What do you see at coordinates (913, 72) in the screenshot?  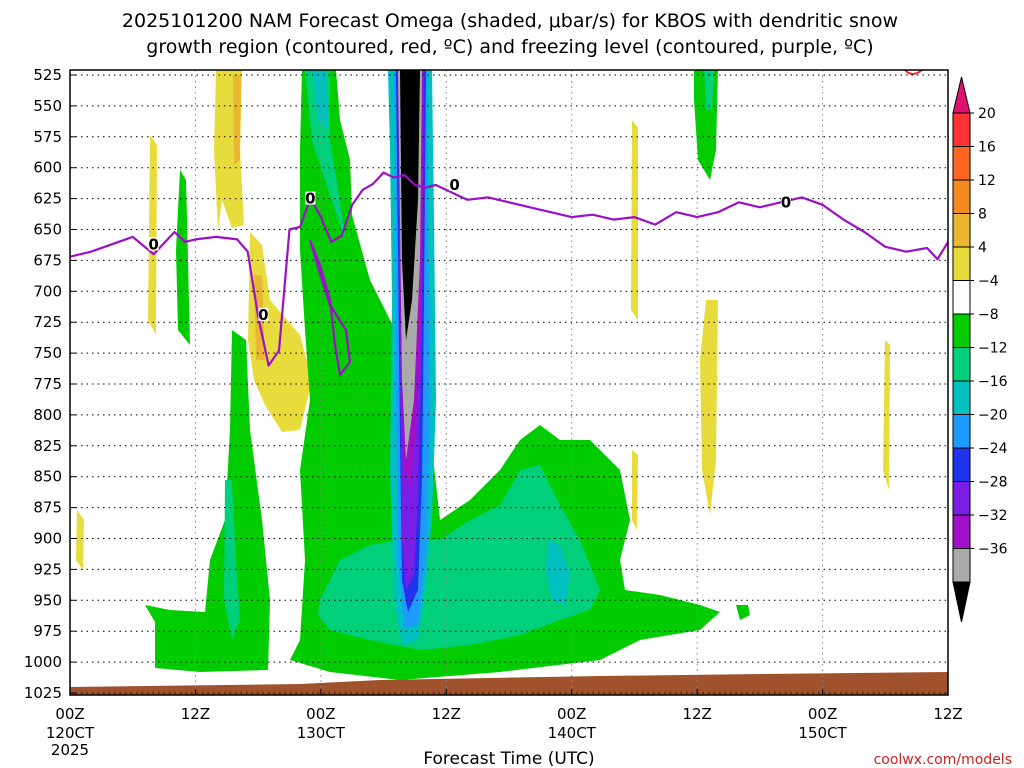 I see `dgz-contour` at bounding box center [913, 72].